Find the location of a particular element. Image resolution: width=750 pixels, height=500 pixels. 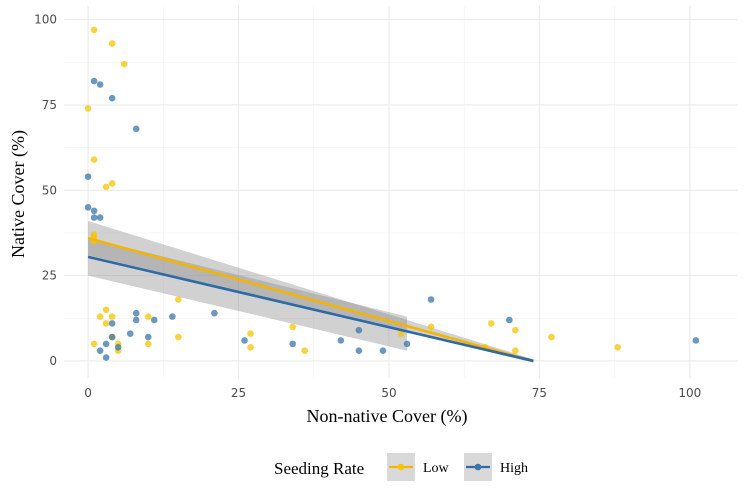

legend: Seeding Rate Low High is located at coordinates (401, 467).